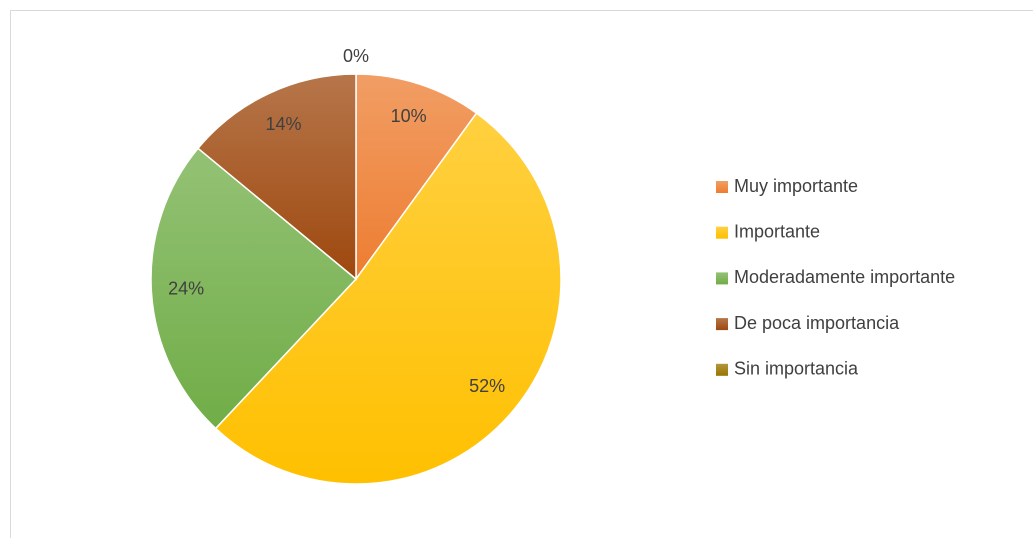  Describe the element at coordinates (777, 231) in the screenshot. I see `legend-label: Importante` at that location.